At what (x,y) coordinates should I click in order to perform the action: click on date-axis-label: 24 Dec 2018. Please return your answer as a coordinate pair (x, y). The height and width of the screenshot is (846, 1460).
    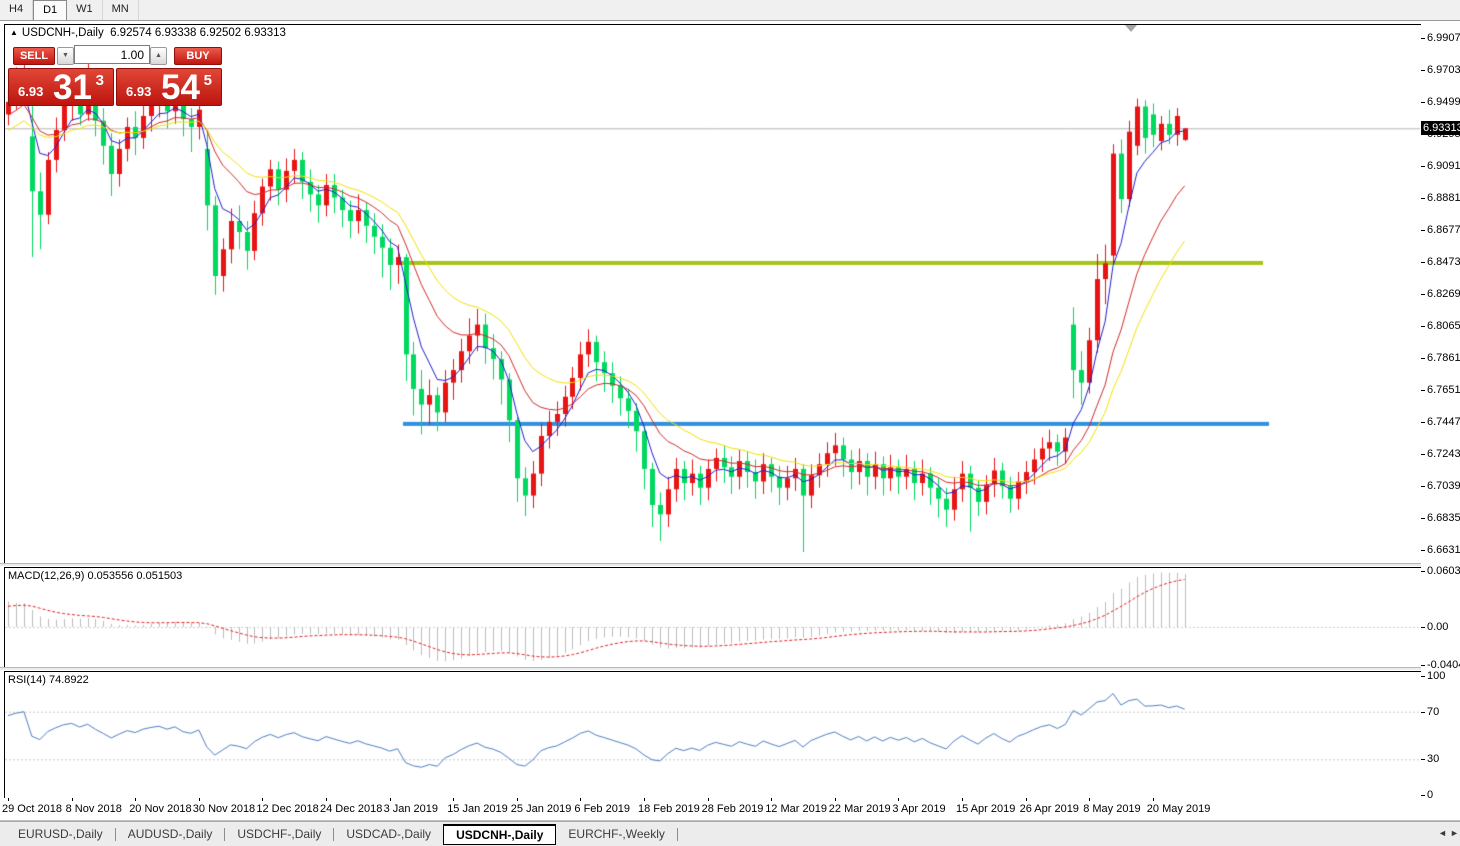
    Looking at the image, I should click on (351, 809).